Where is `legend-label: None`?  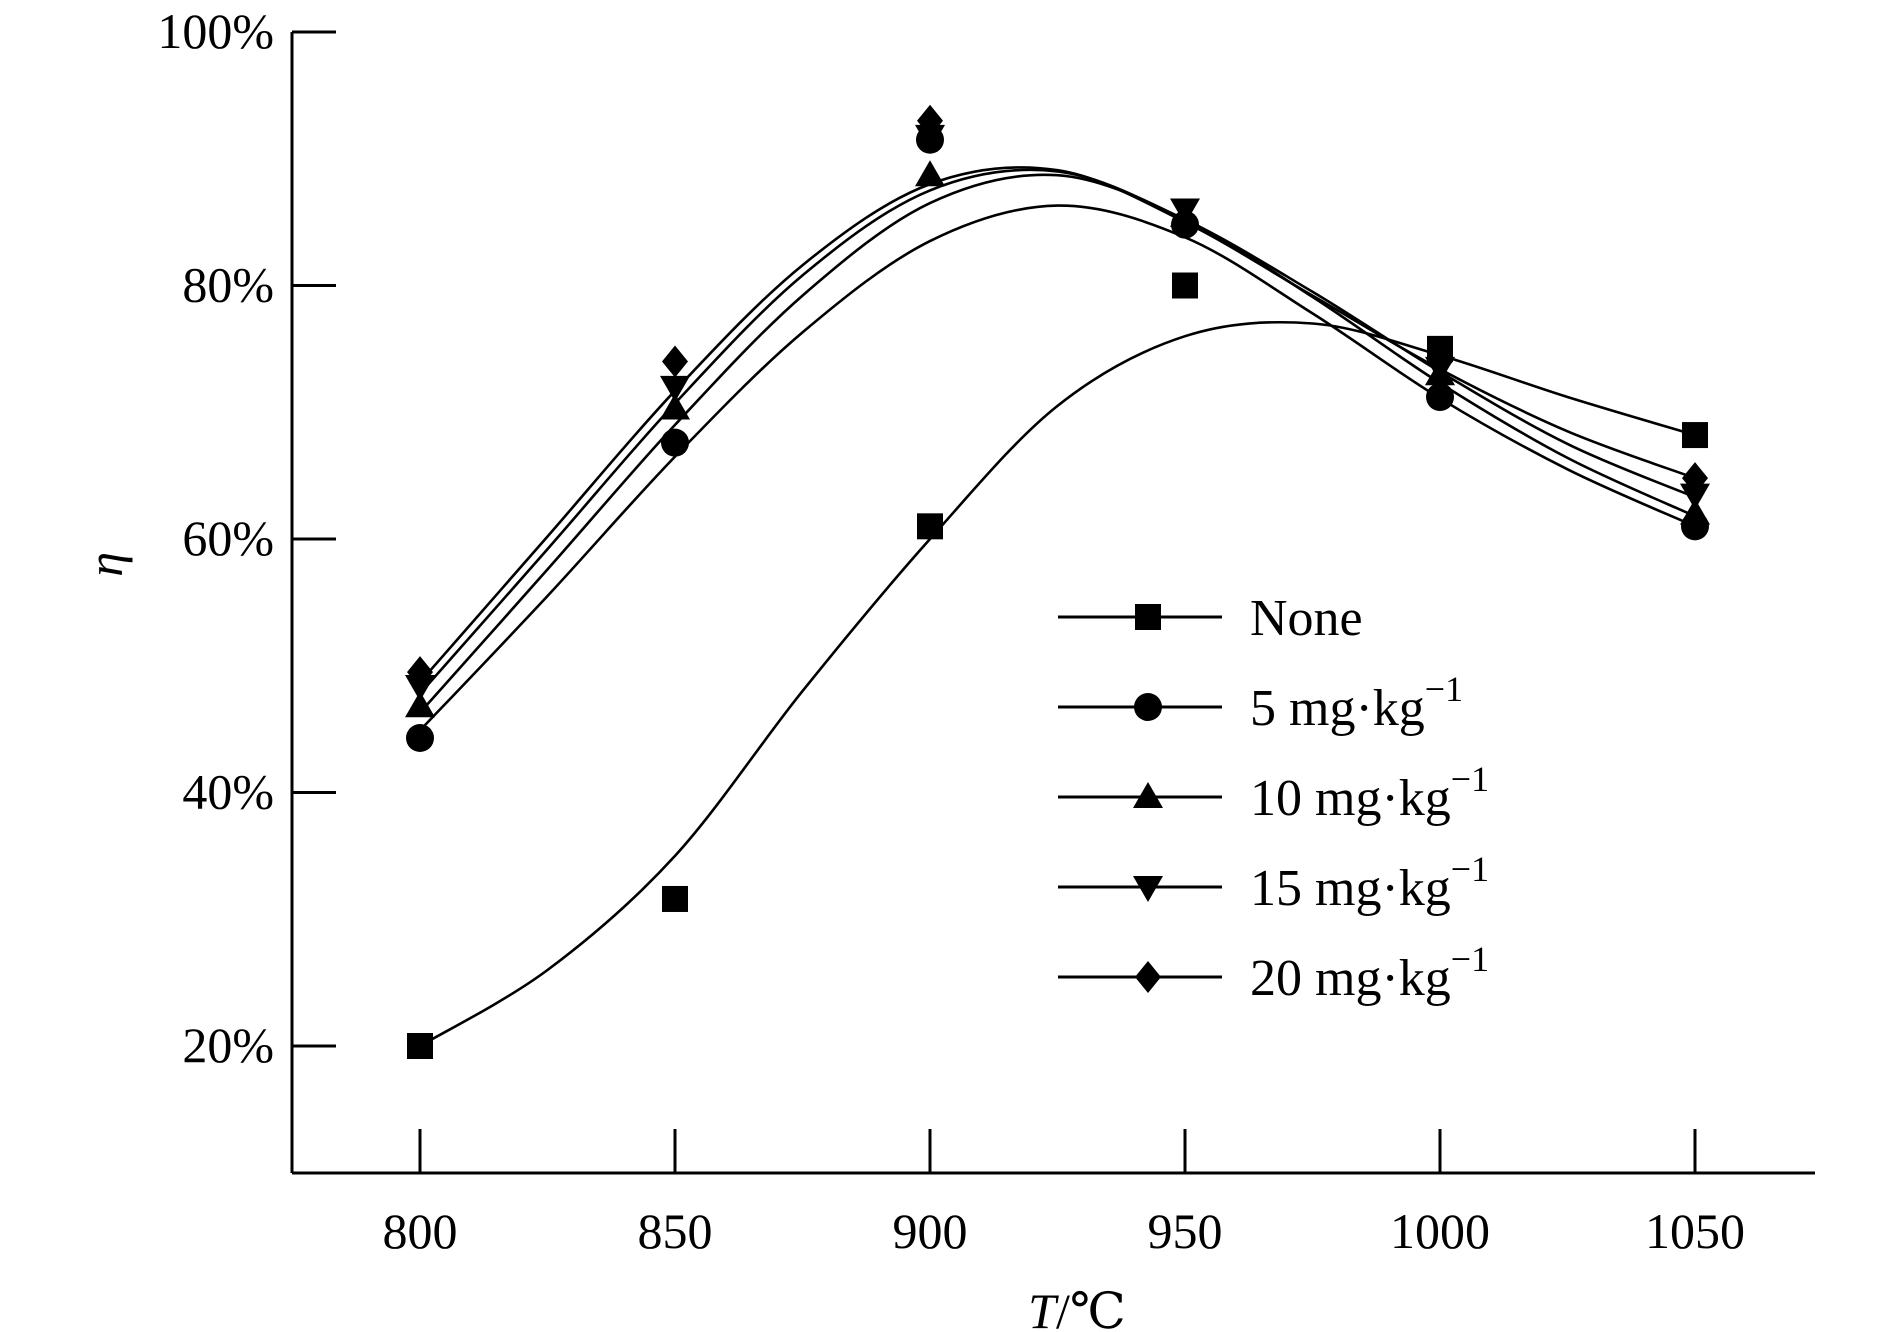 legend-label: None is located at coordinates (1306, 618).